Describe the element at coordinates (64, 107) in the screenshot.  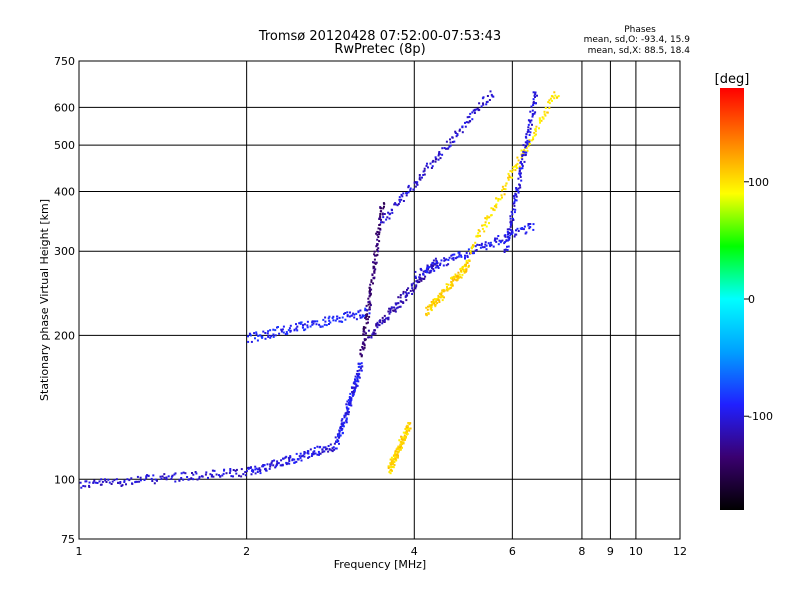
I see `y-tick-label: 600` at that location.